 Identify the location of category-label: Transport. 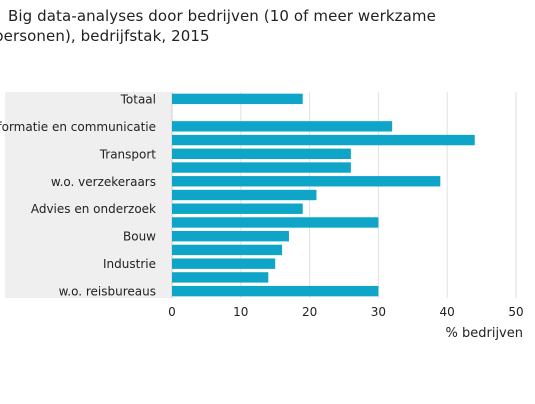
(128, 154).